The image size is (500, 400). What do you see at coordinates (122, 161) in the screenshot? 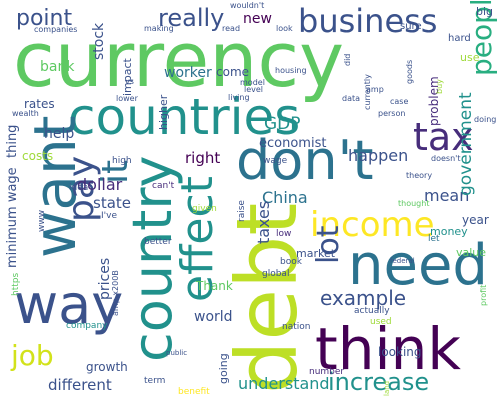
I see `cloud-word-high: high` at bounding box center [122, 161].